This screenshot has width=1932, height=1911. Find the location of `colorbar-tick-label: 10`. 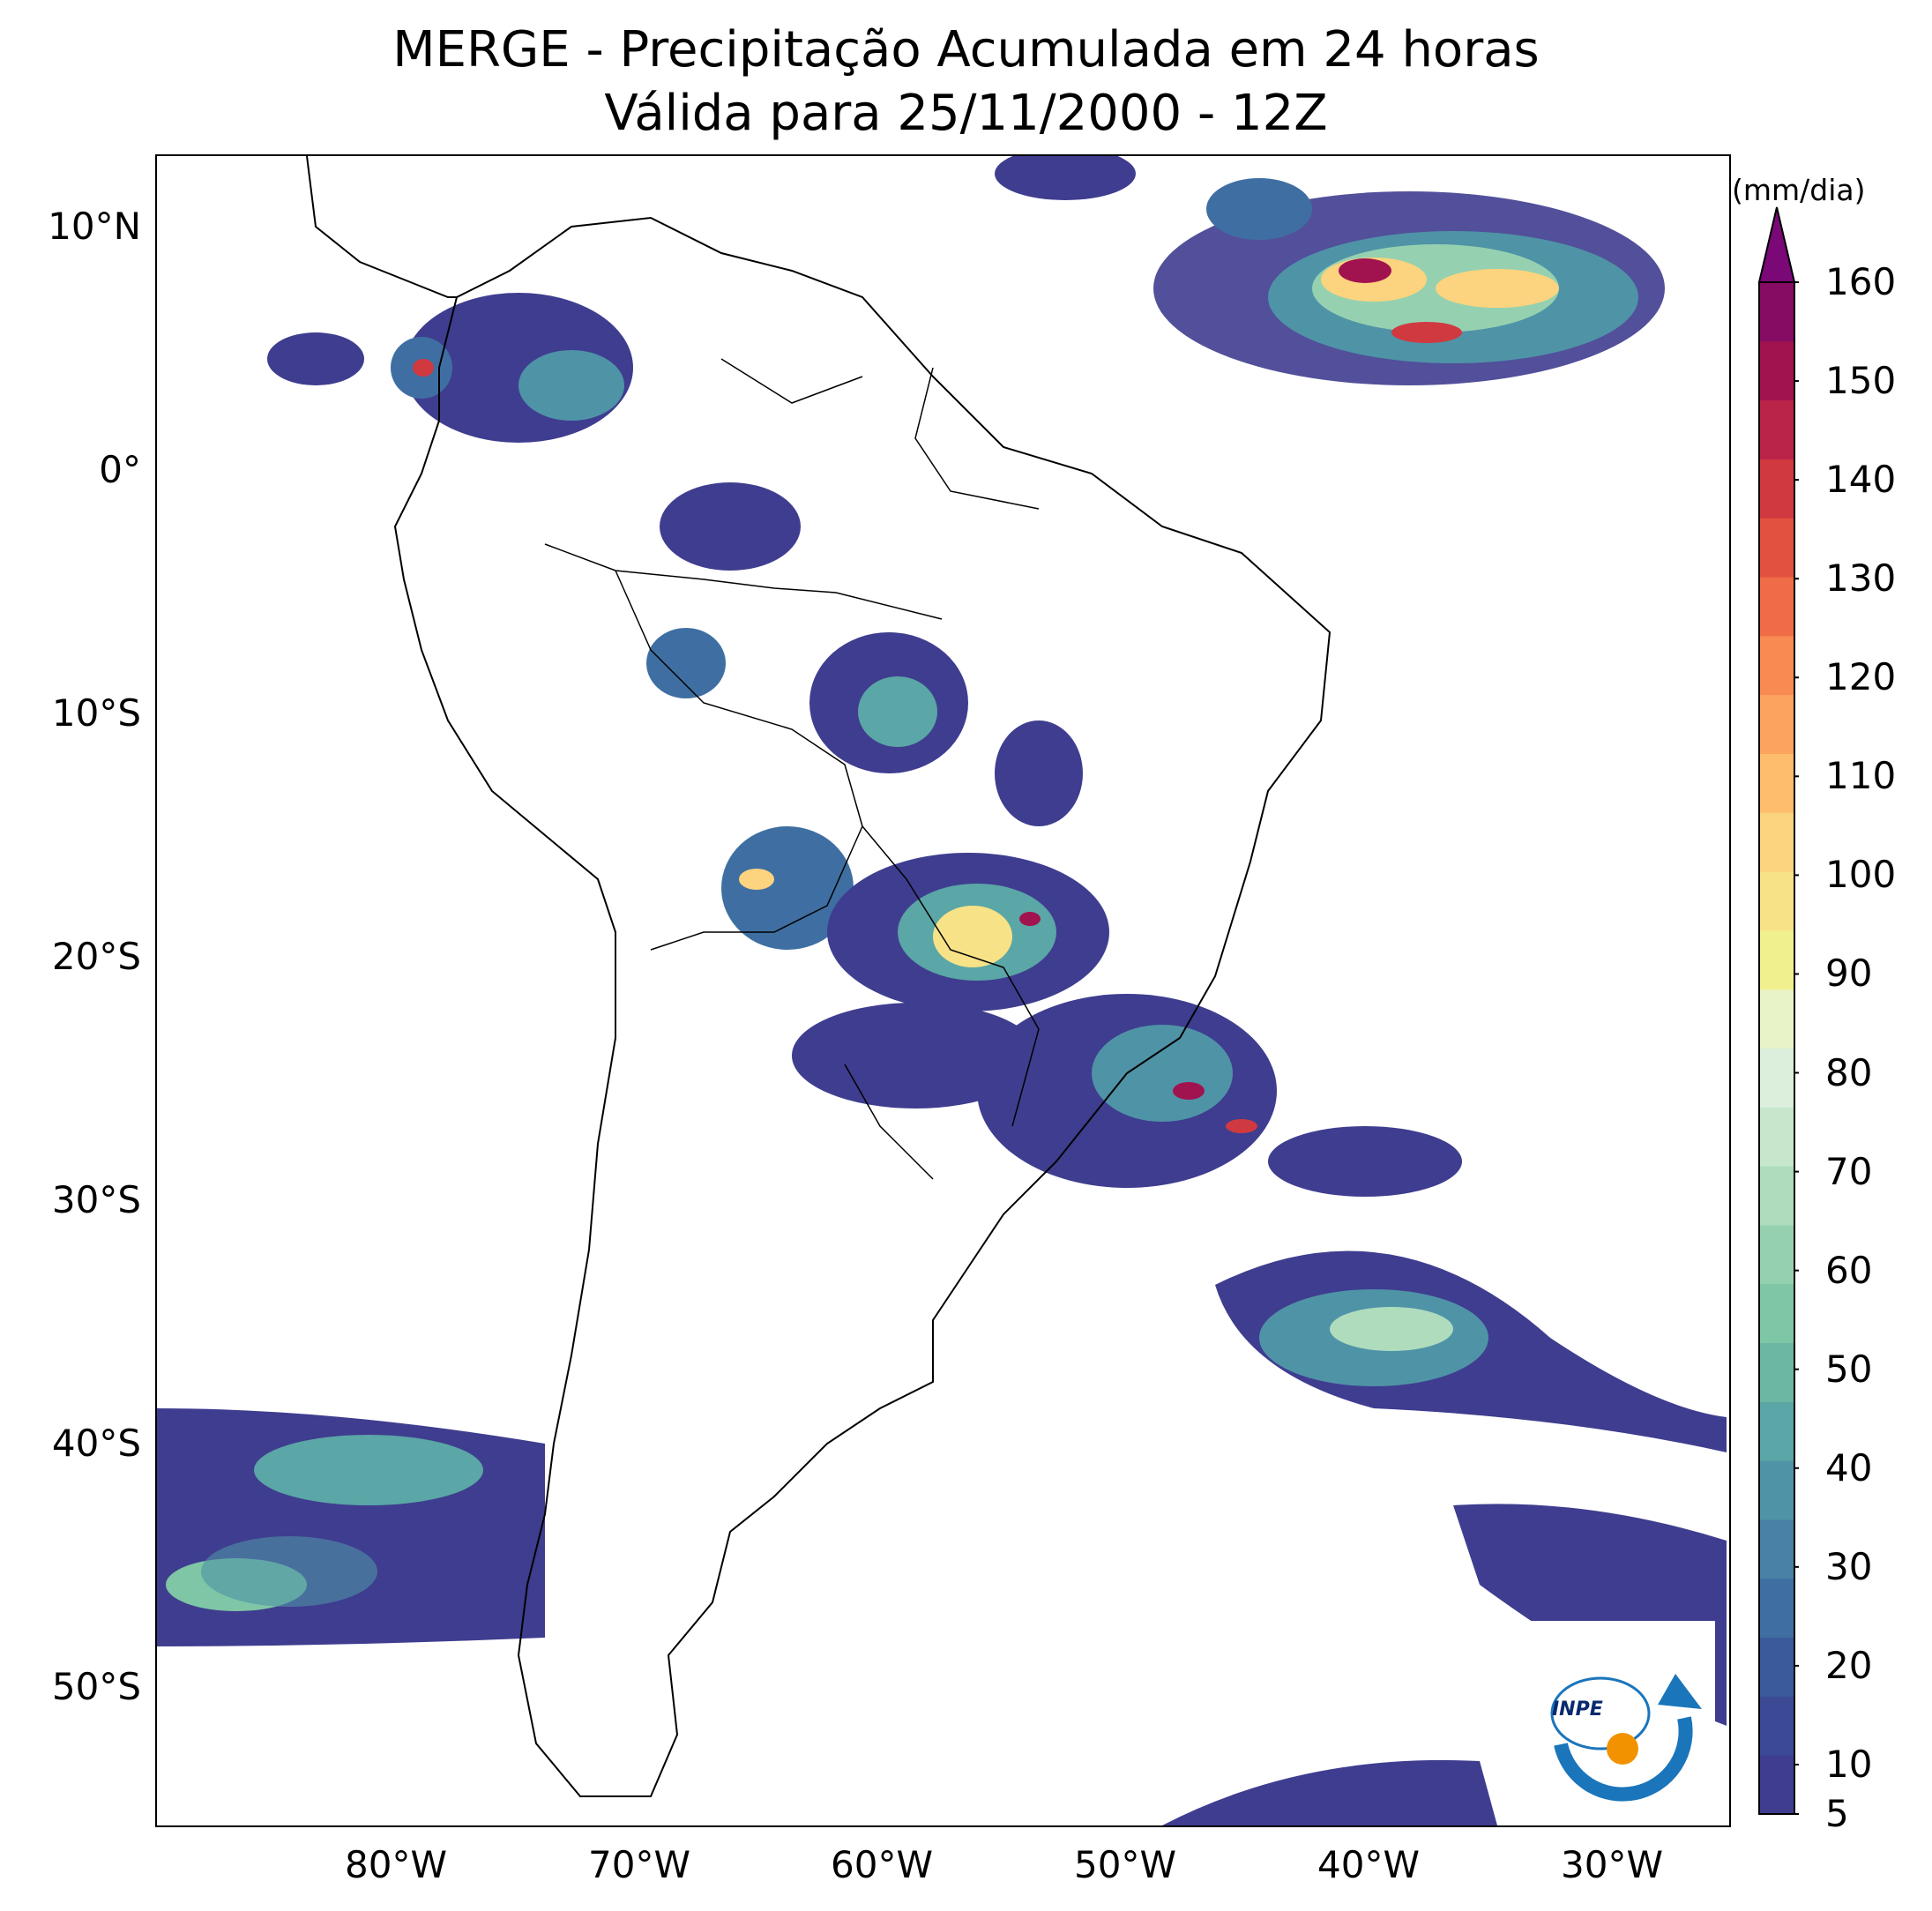

colorbar-tick-label: 10 is located at coordinates (1849, 1764).